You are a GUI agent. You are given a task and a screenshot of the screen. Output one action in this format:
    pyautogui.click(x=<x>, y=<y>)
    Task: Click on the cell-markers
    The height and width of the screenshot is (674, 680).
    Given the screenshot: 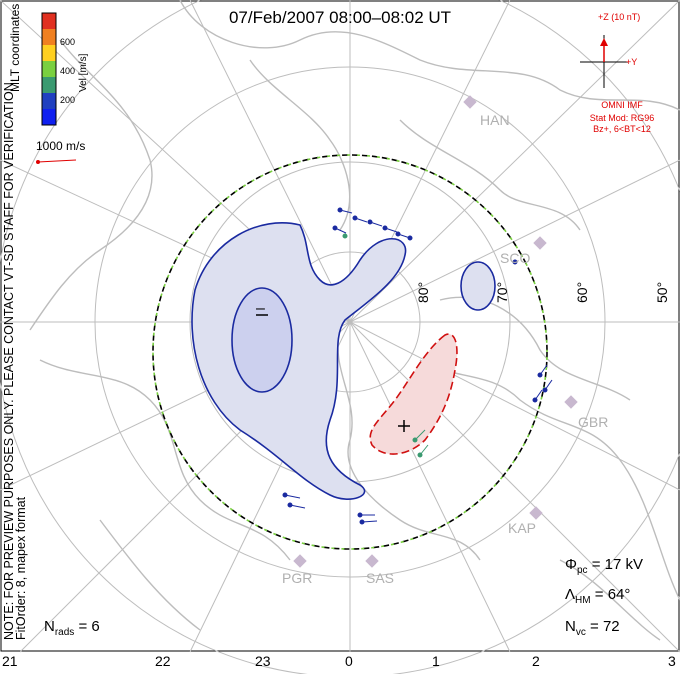 What is the action you would take?
    pyautogui.click(x=333, y=373)
    